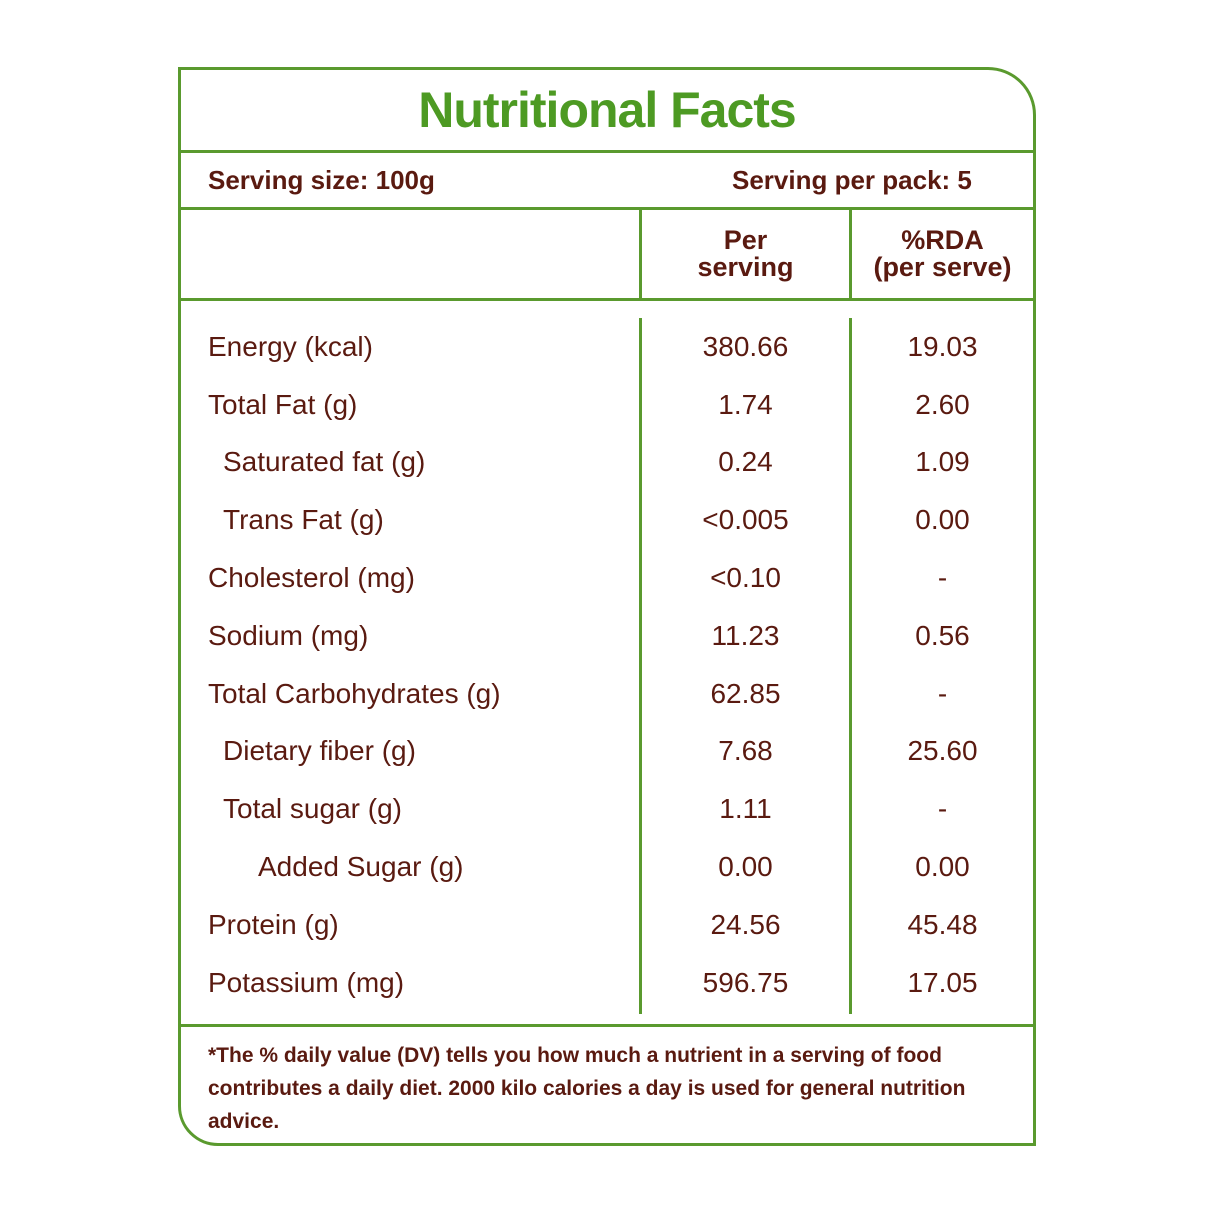  Describe the element at coordinates (745, 578) in the screenshot. I see `per-serving-value: <0.10` at that location.